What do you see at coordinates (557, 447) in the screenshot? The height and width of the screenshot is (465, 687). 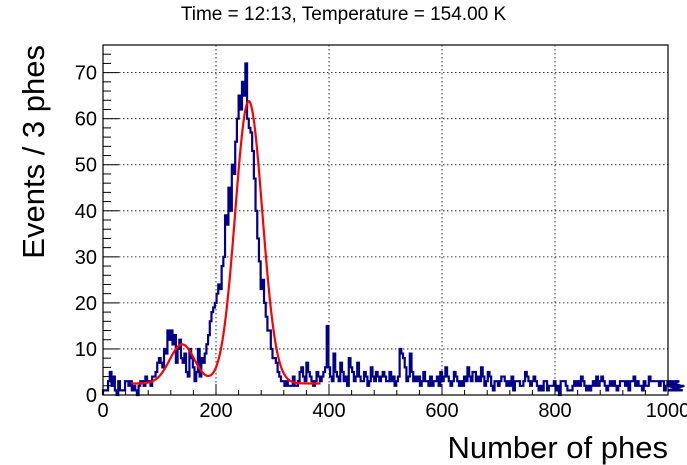 I see `x-axis-label: Number of phes` at bounding box center [557, 447].